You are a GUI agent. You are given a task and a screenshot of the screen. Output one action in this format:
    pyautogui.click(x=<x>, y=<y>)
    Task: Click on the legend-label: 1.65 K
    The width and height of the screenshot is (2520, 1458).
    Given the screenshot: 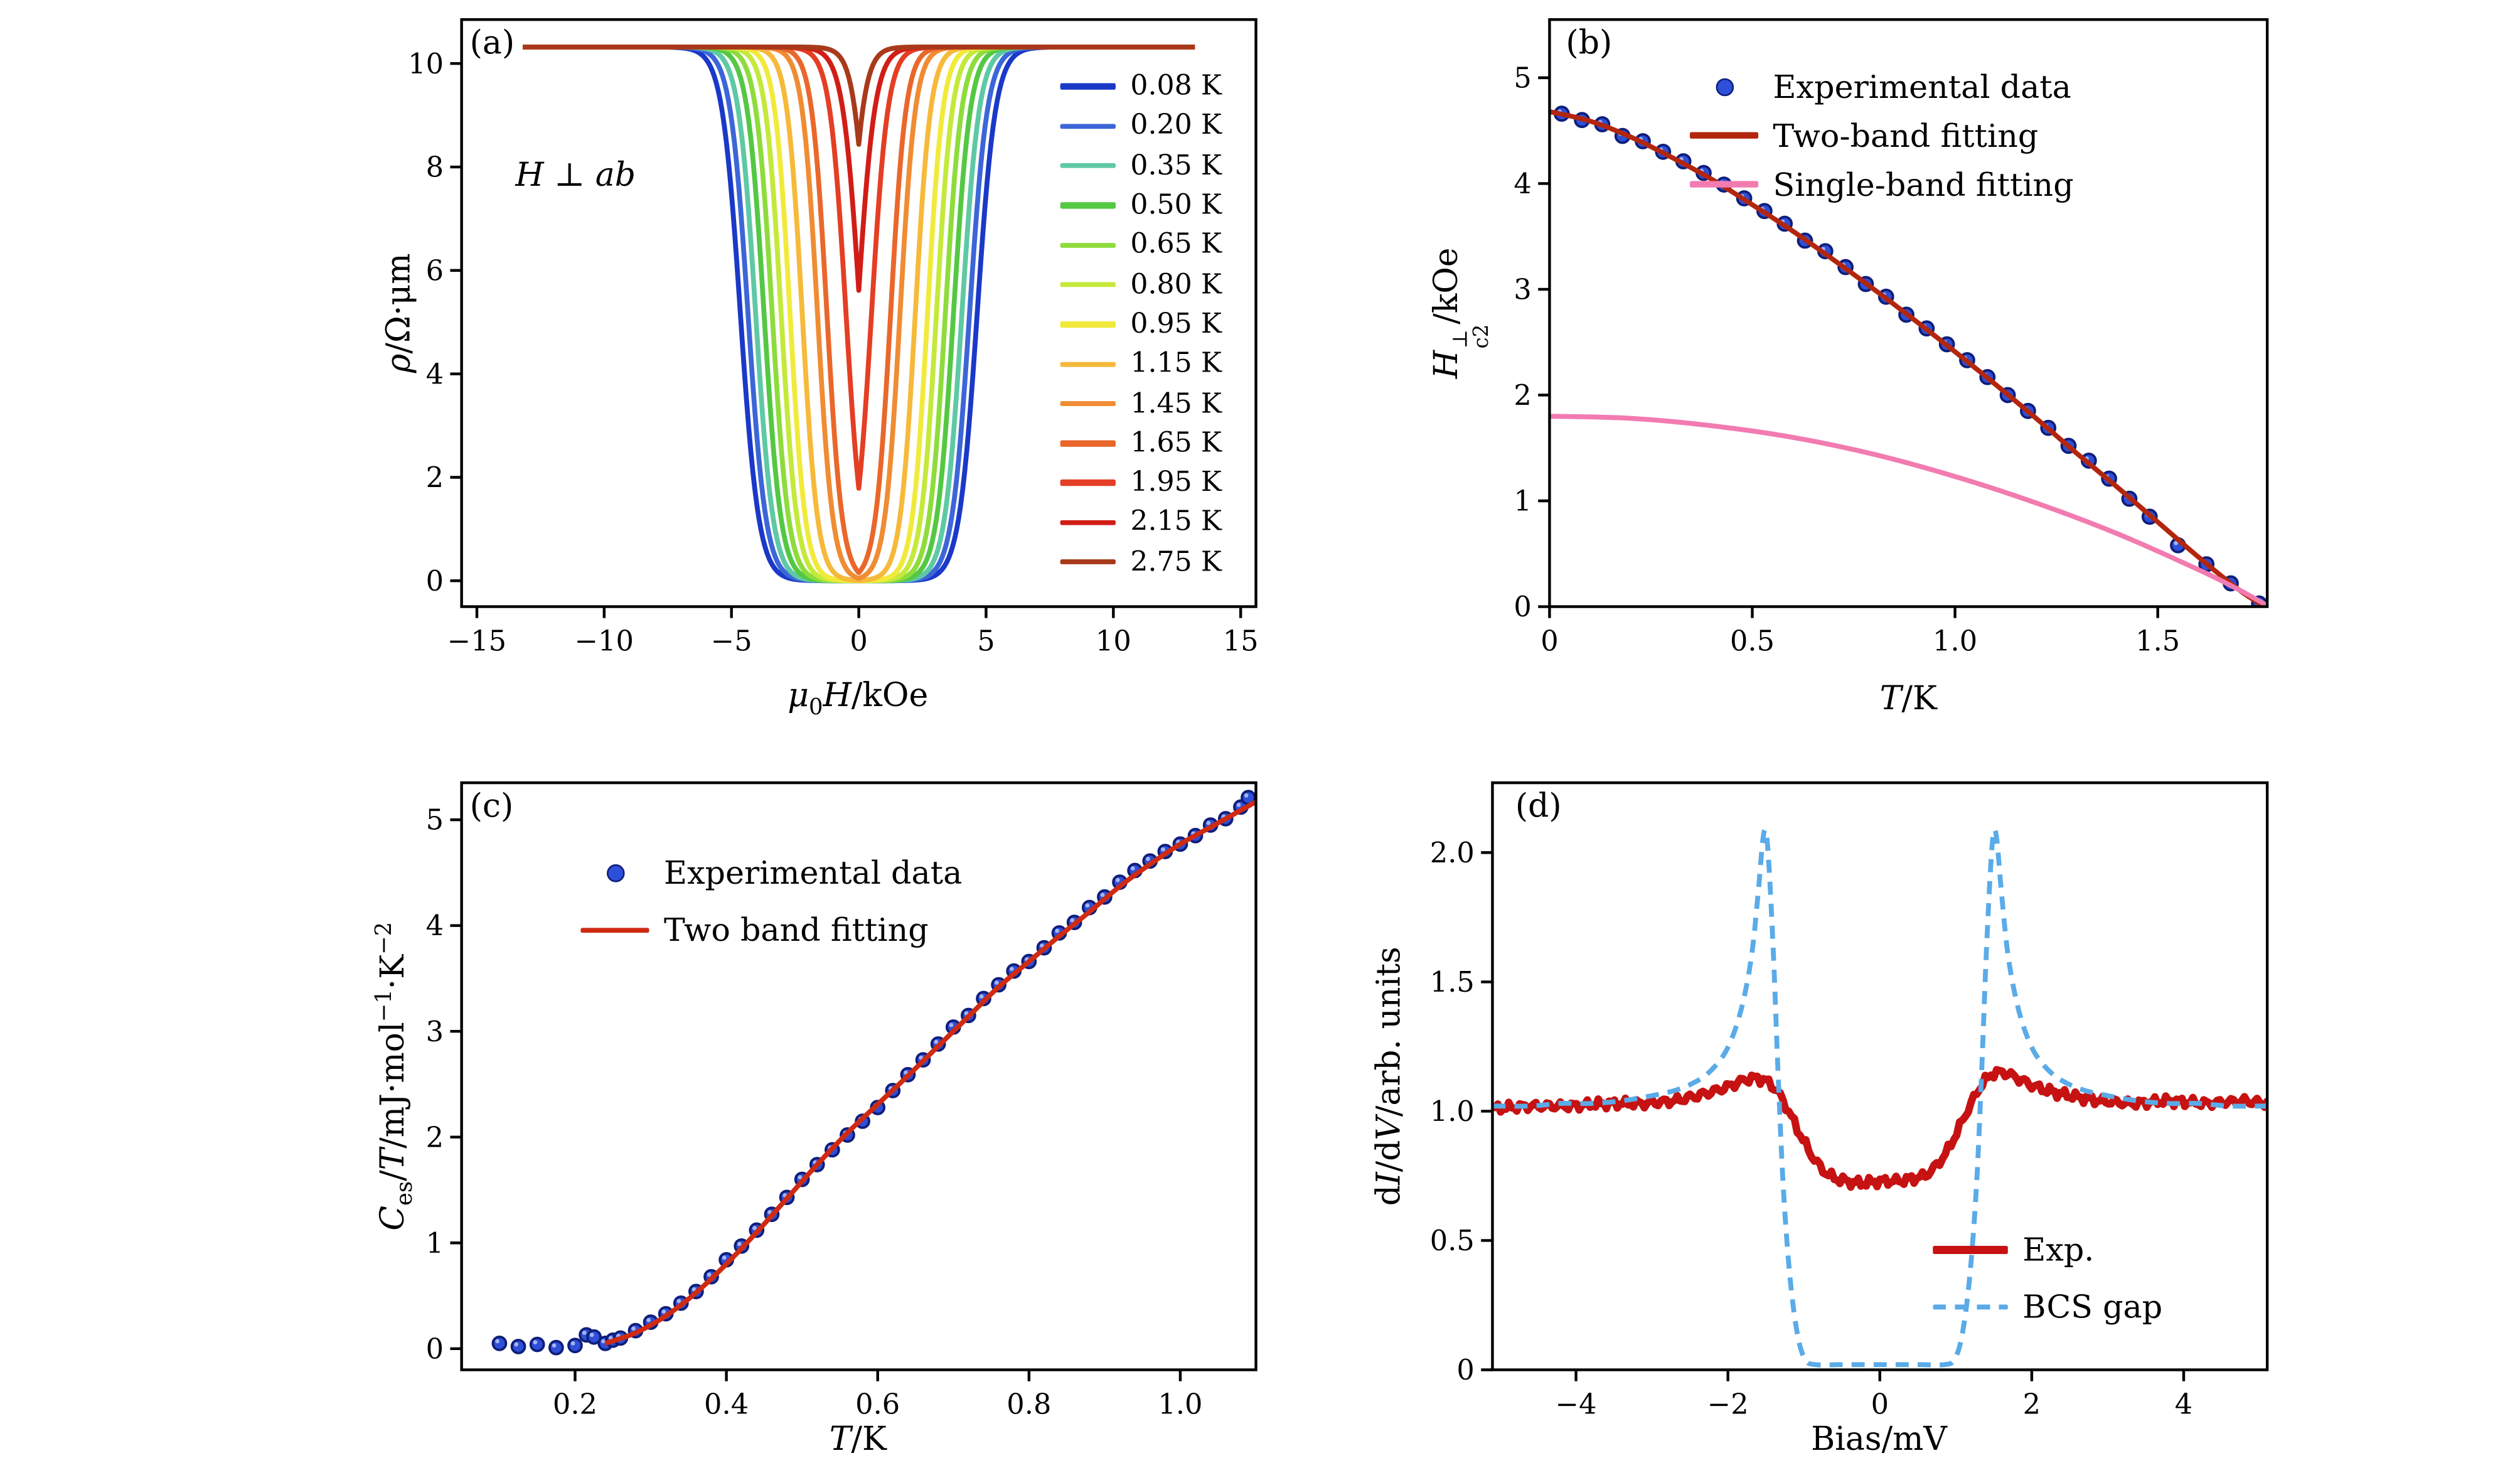 What is the action you would take?
    pyautogui.click(x=1176, y=443)
    